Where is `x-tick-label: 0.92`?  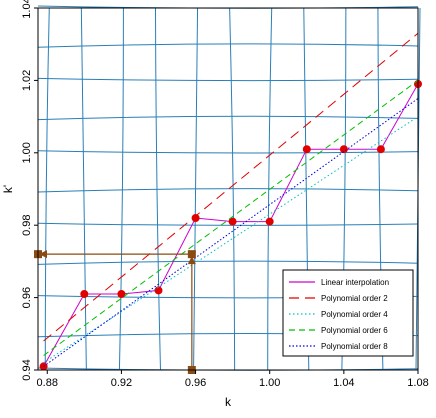 x-tick-label: 0.92 is located at coordinates (121, 383).